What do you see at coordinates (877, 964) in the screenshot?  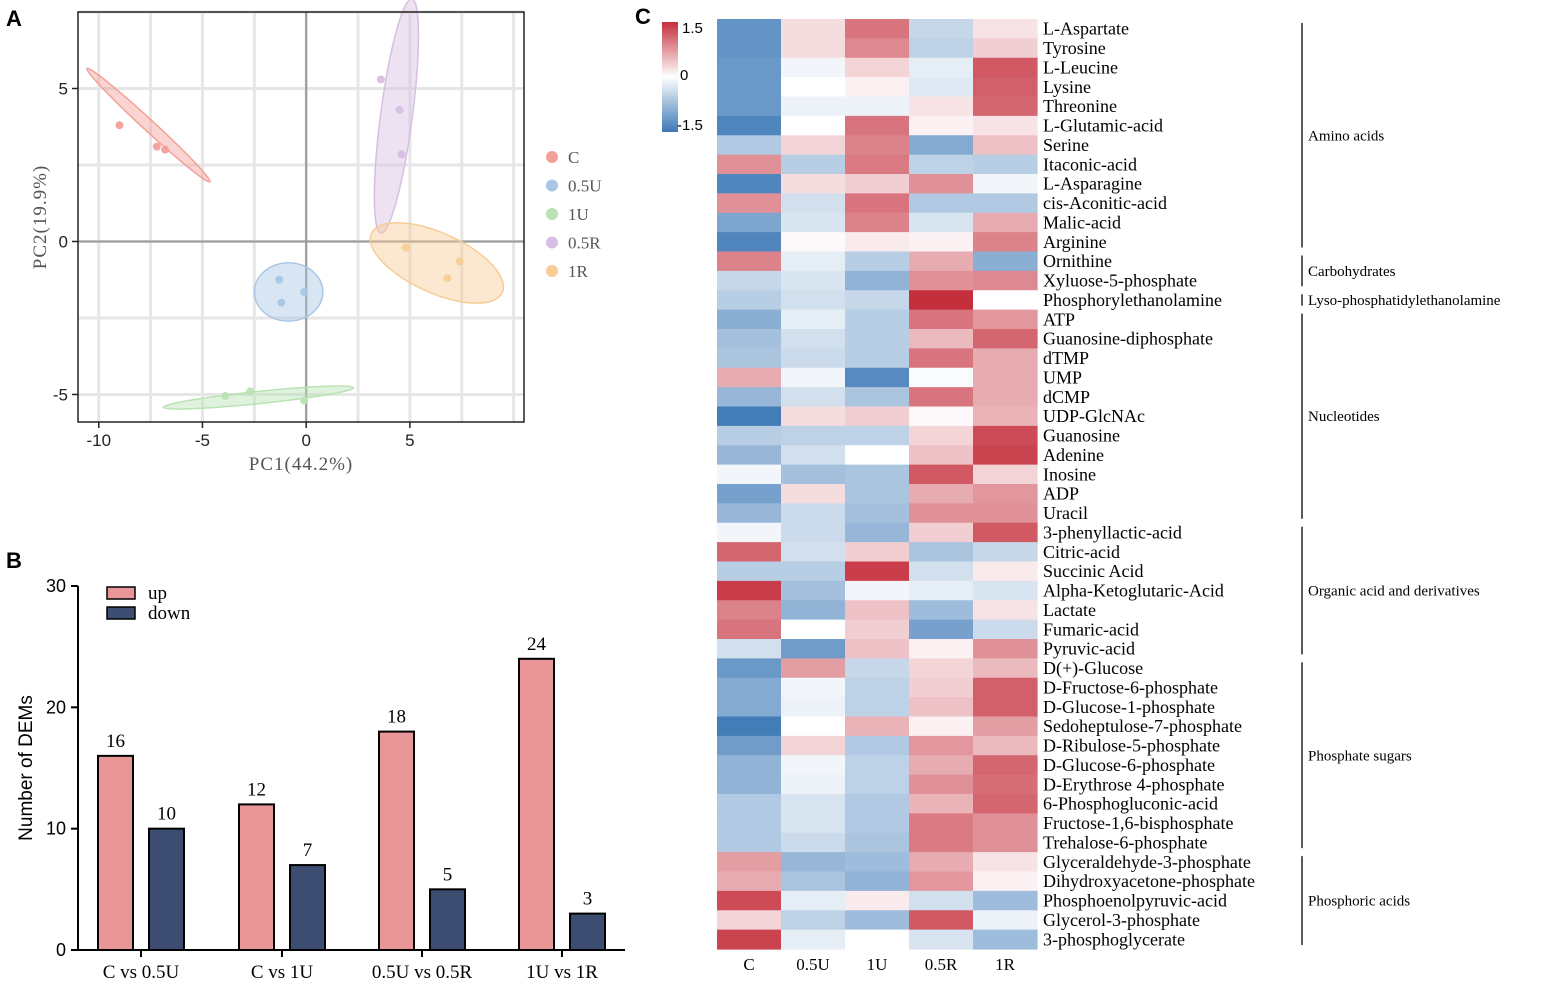 I see `heatmap-column-label: 1U` at bounding box center [877, 964].